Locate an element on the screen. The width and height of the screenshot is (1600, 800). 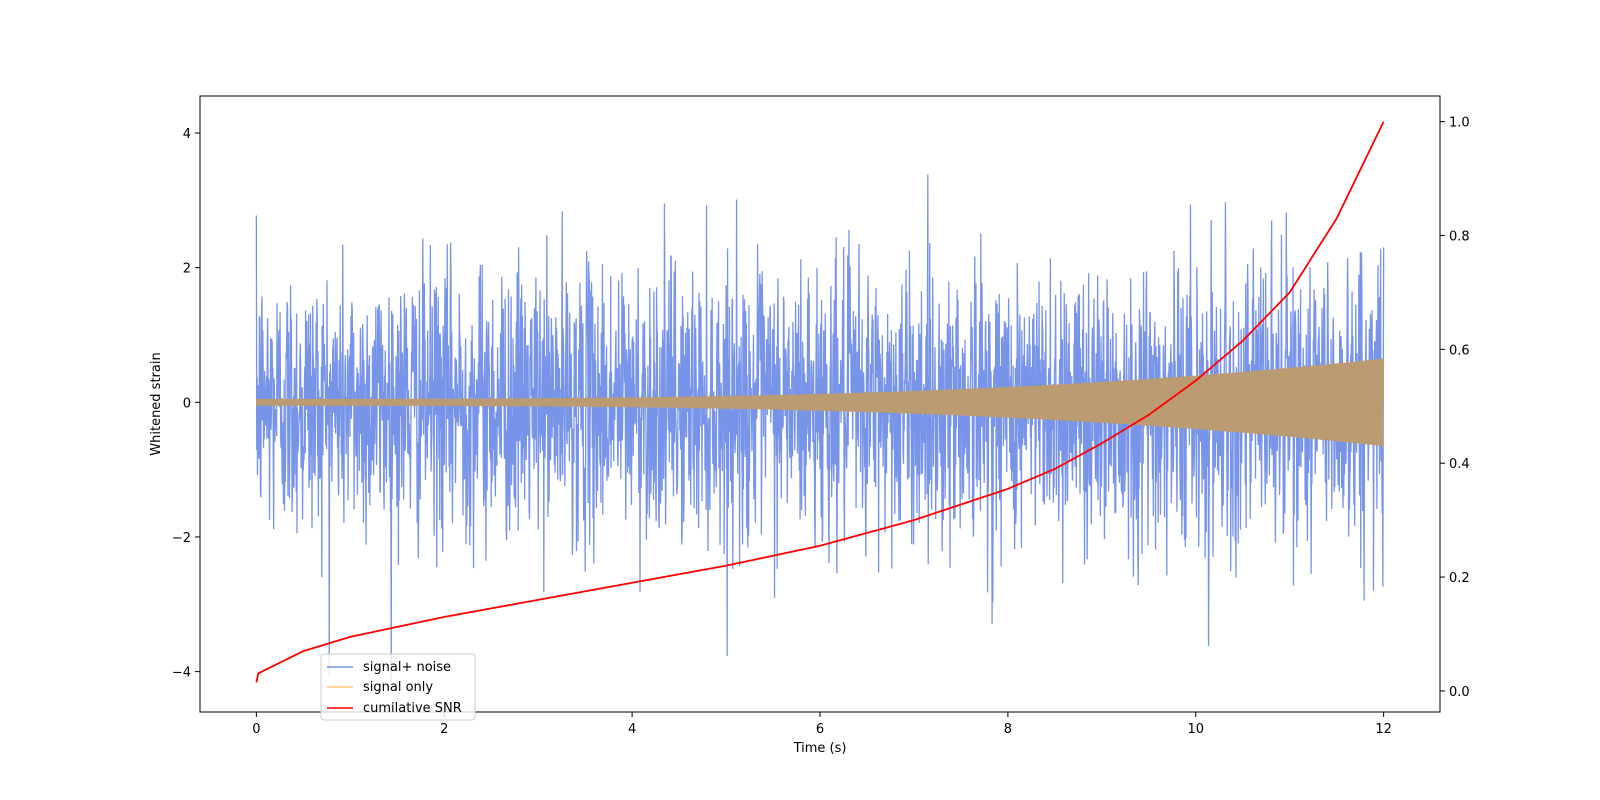
y2-tick-label: 0.4 is located at coordinates (1459, 464).